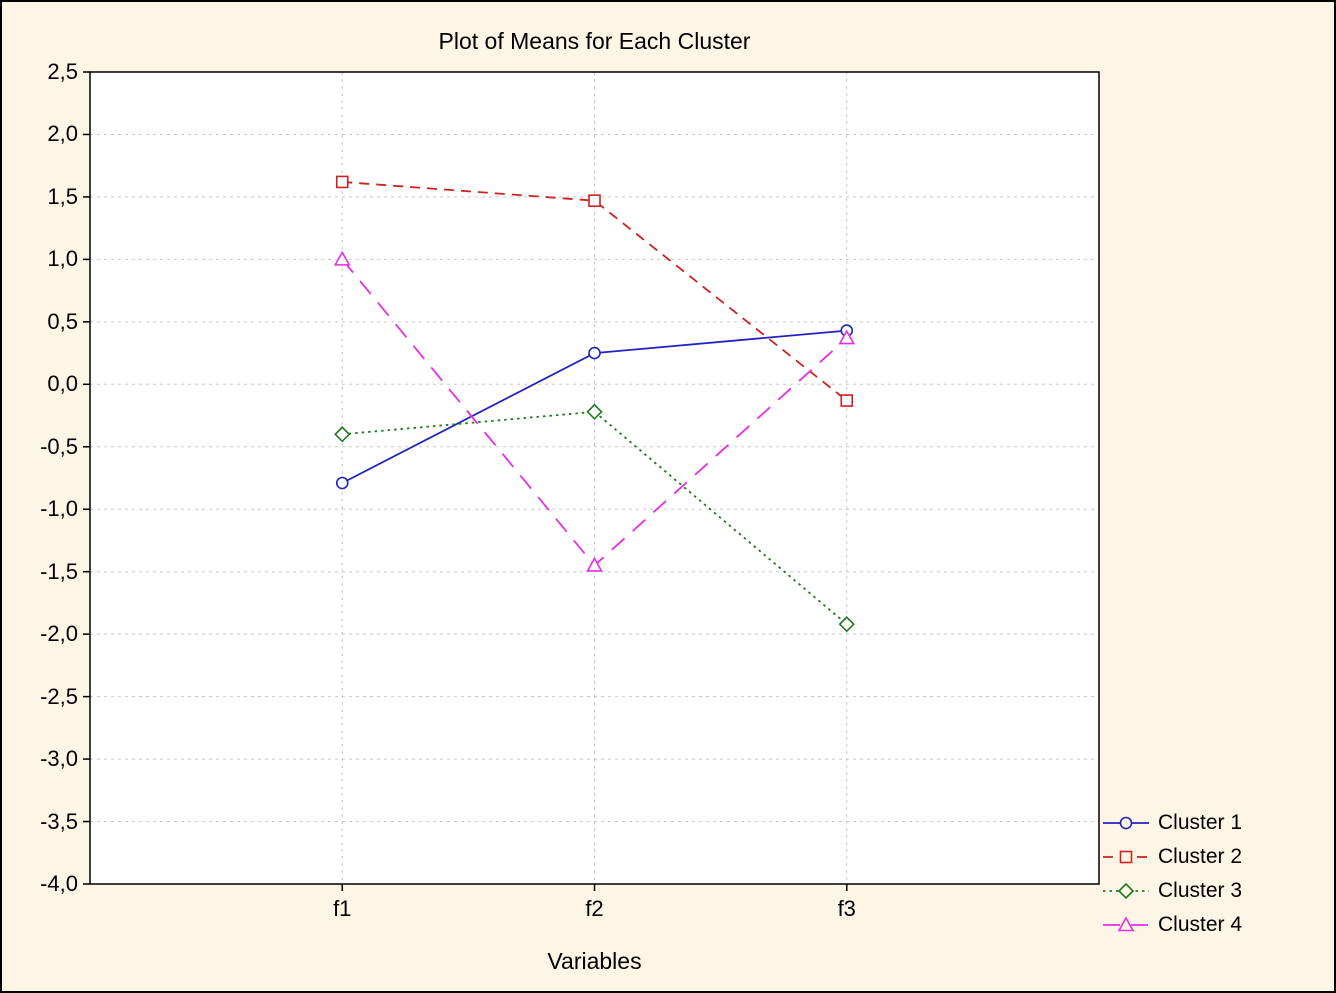 This screenshot has width=1336, height=993. I want to click on y-tick-label: -1,0, so click(59, 509).